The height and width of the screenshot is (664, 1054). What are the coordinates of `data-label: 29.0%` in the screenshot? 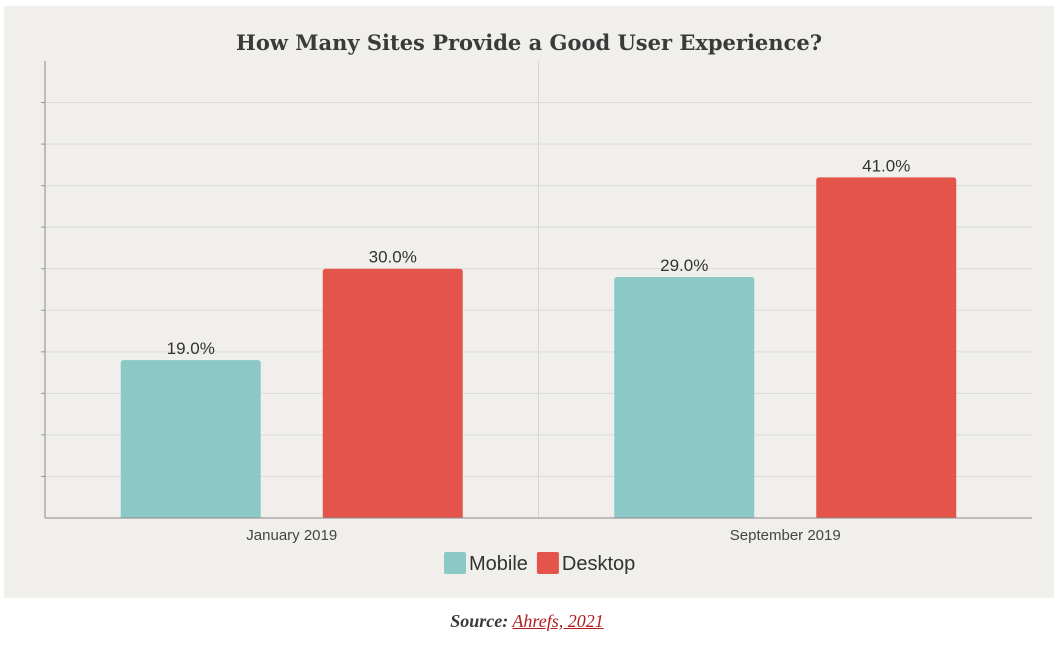 It's located at (684, 265).